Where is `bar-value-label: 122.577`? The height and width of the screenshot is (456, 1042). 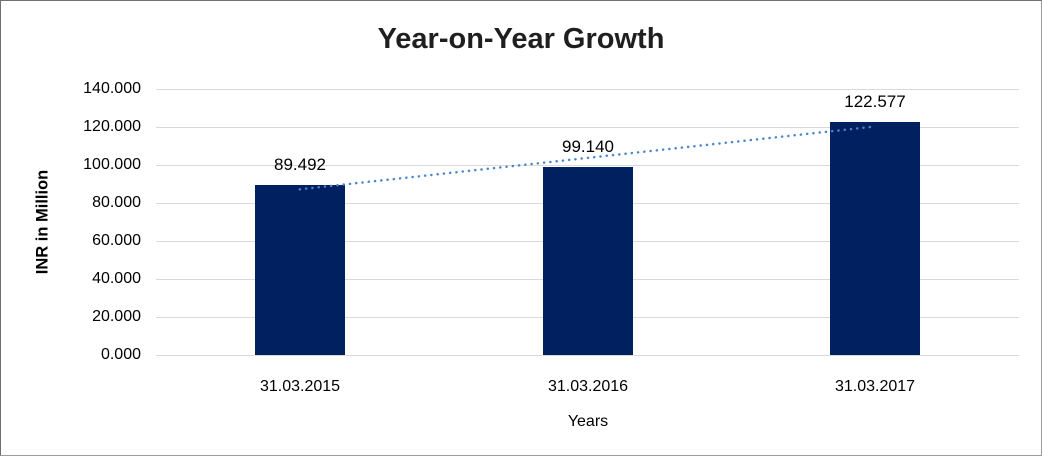 bar-value-label: 122.577 is located at coordinates (875, 101).